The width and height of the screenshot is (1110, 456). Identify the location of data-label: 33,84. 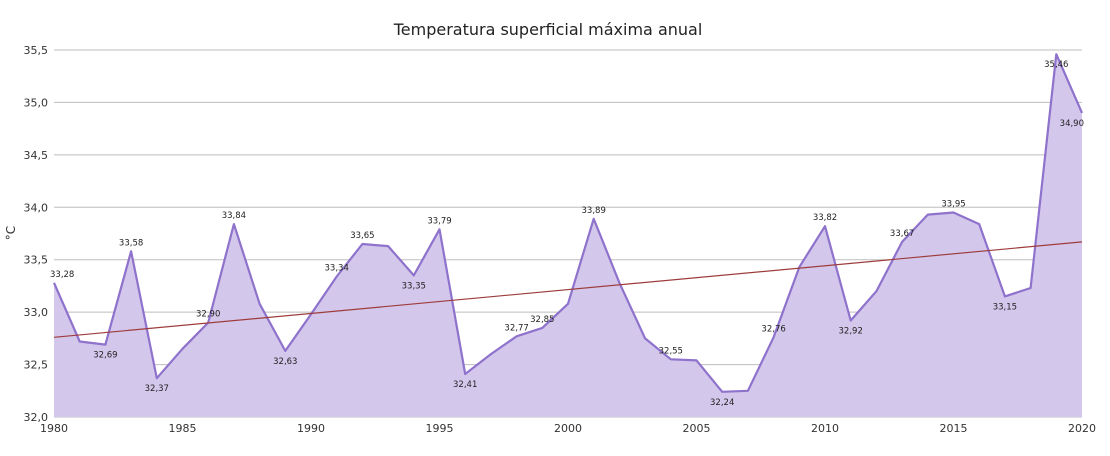
(234, 216).